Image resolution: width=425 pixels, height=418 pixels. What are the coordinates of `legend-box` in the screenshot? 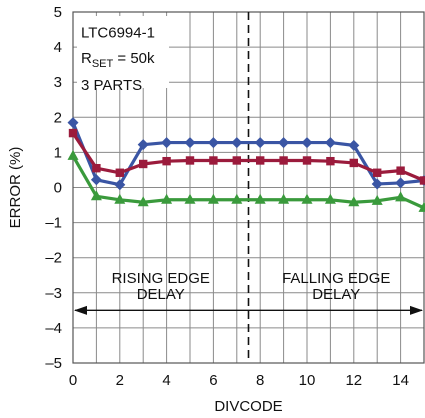 It's located at (123, 52).